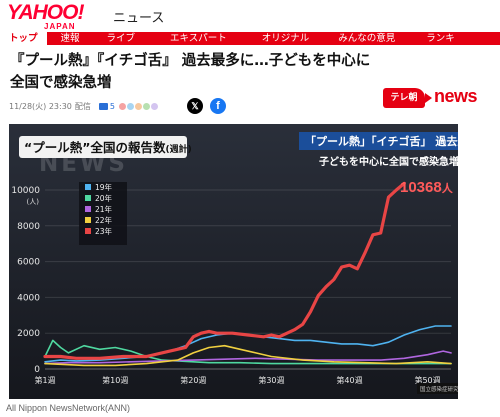 The height and width of the screenshot is (417, 500). I want to click on banner-line2: 子どもを中心に全国で感染急増, so click(388, 161).